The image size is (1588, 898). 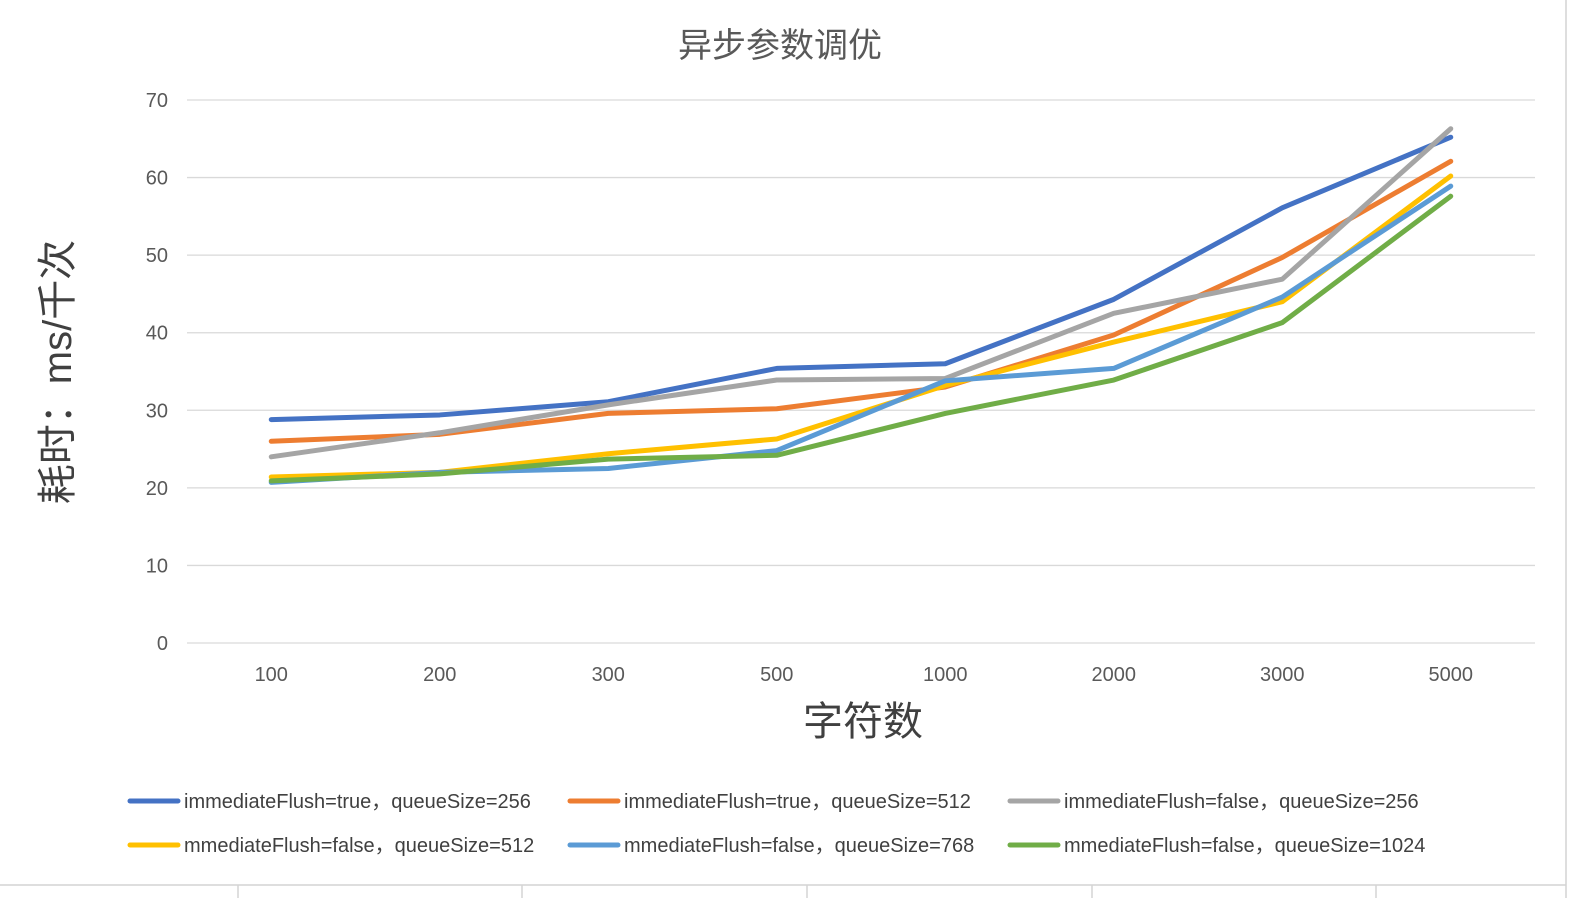 I want to click on legend-item: immediateFlush=true，queueSize=256, so click(x=329, y=802).